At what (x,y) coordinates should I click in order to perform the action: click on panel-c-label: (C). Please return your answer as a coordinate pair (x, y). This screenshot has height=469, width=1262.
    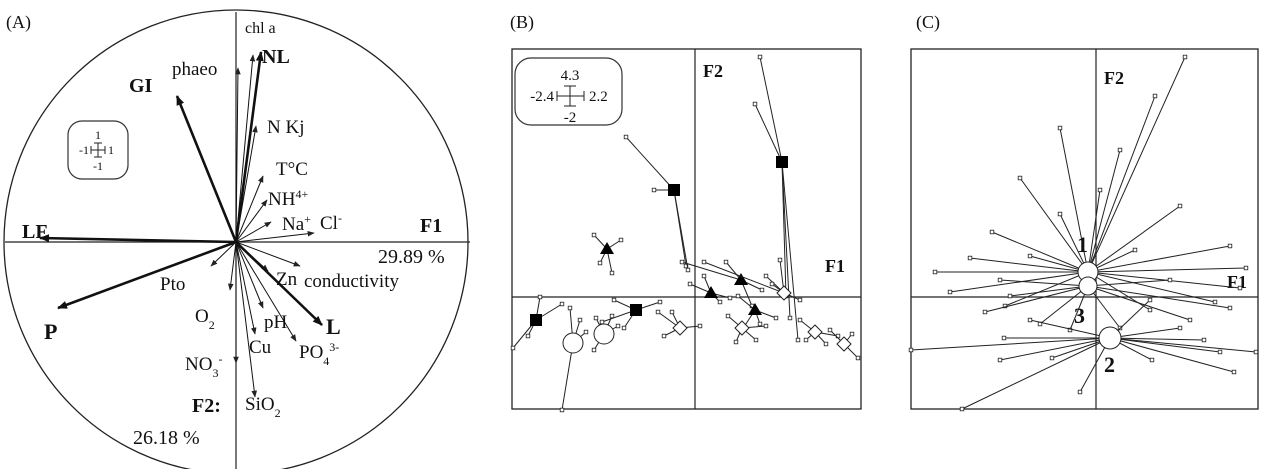
    Looking at the image, I should click on (928, 22).